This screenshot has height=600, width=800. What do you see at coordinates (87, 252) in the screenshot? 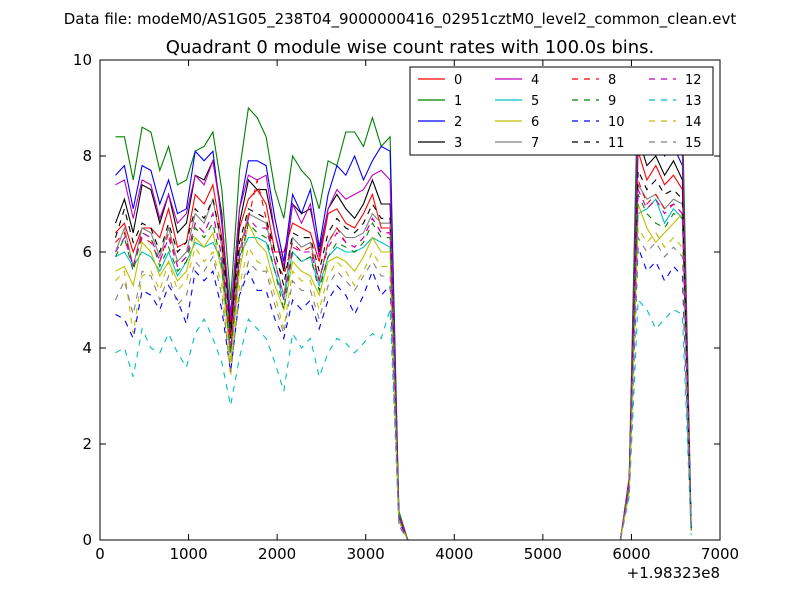
I see `y-tick-label: 6` at bounding box center [87, 252].